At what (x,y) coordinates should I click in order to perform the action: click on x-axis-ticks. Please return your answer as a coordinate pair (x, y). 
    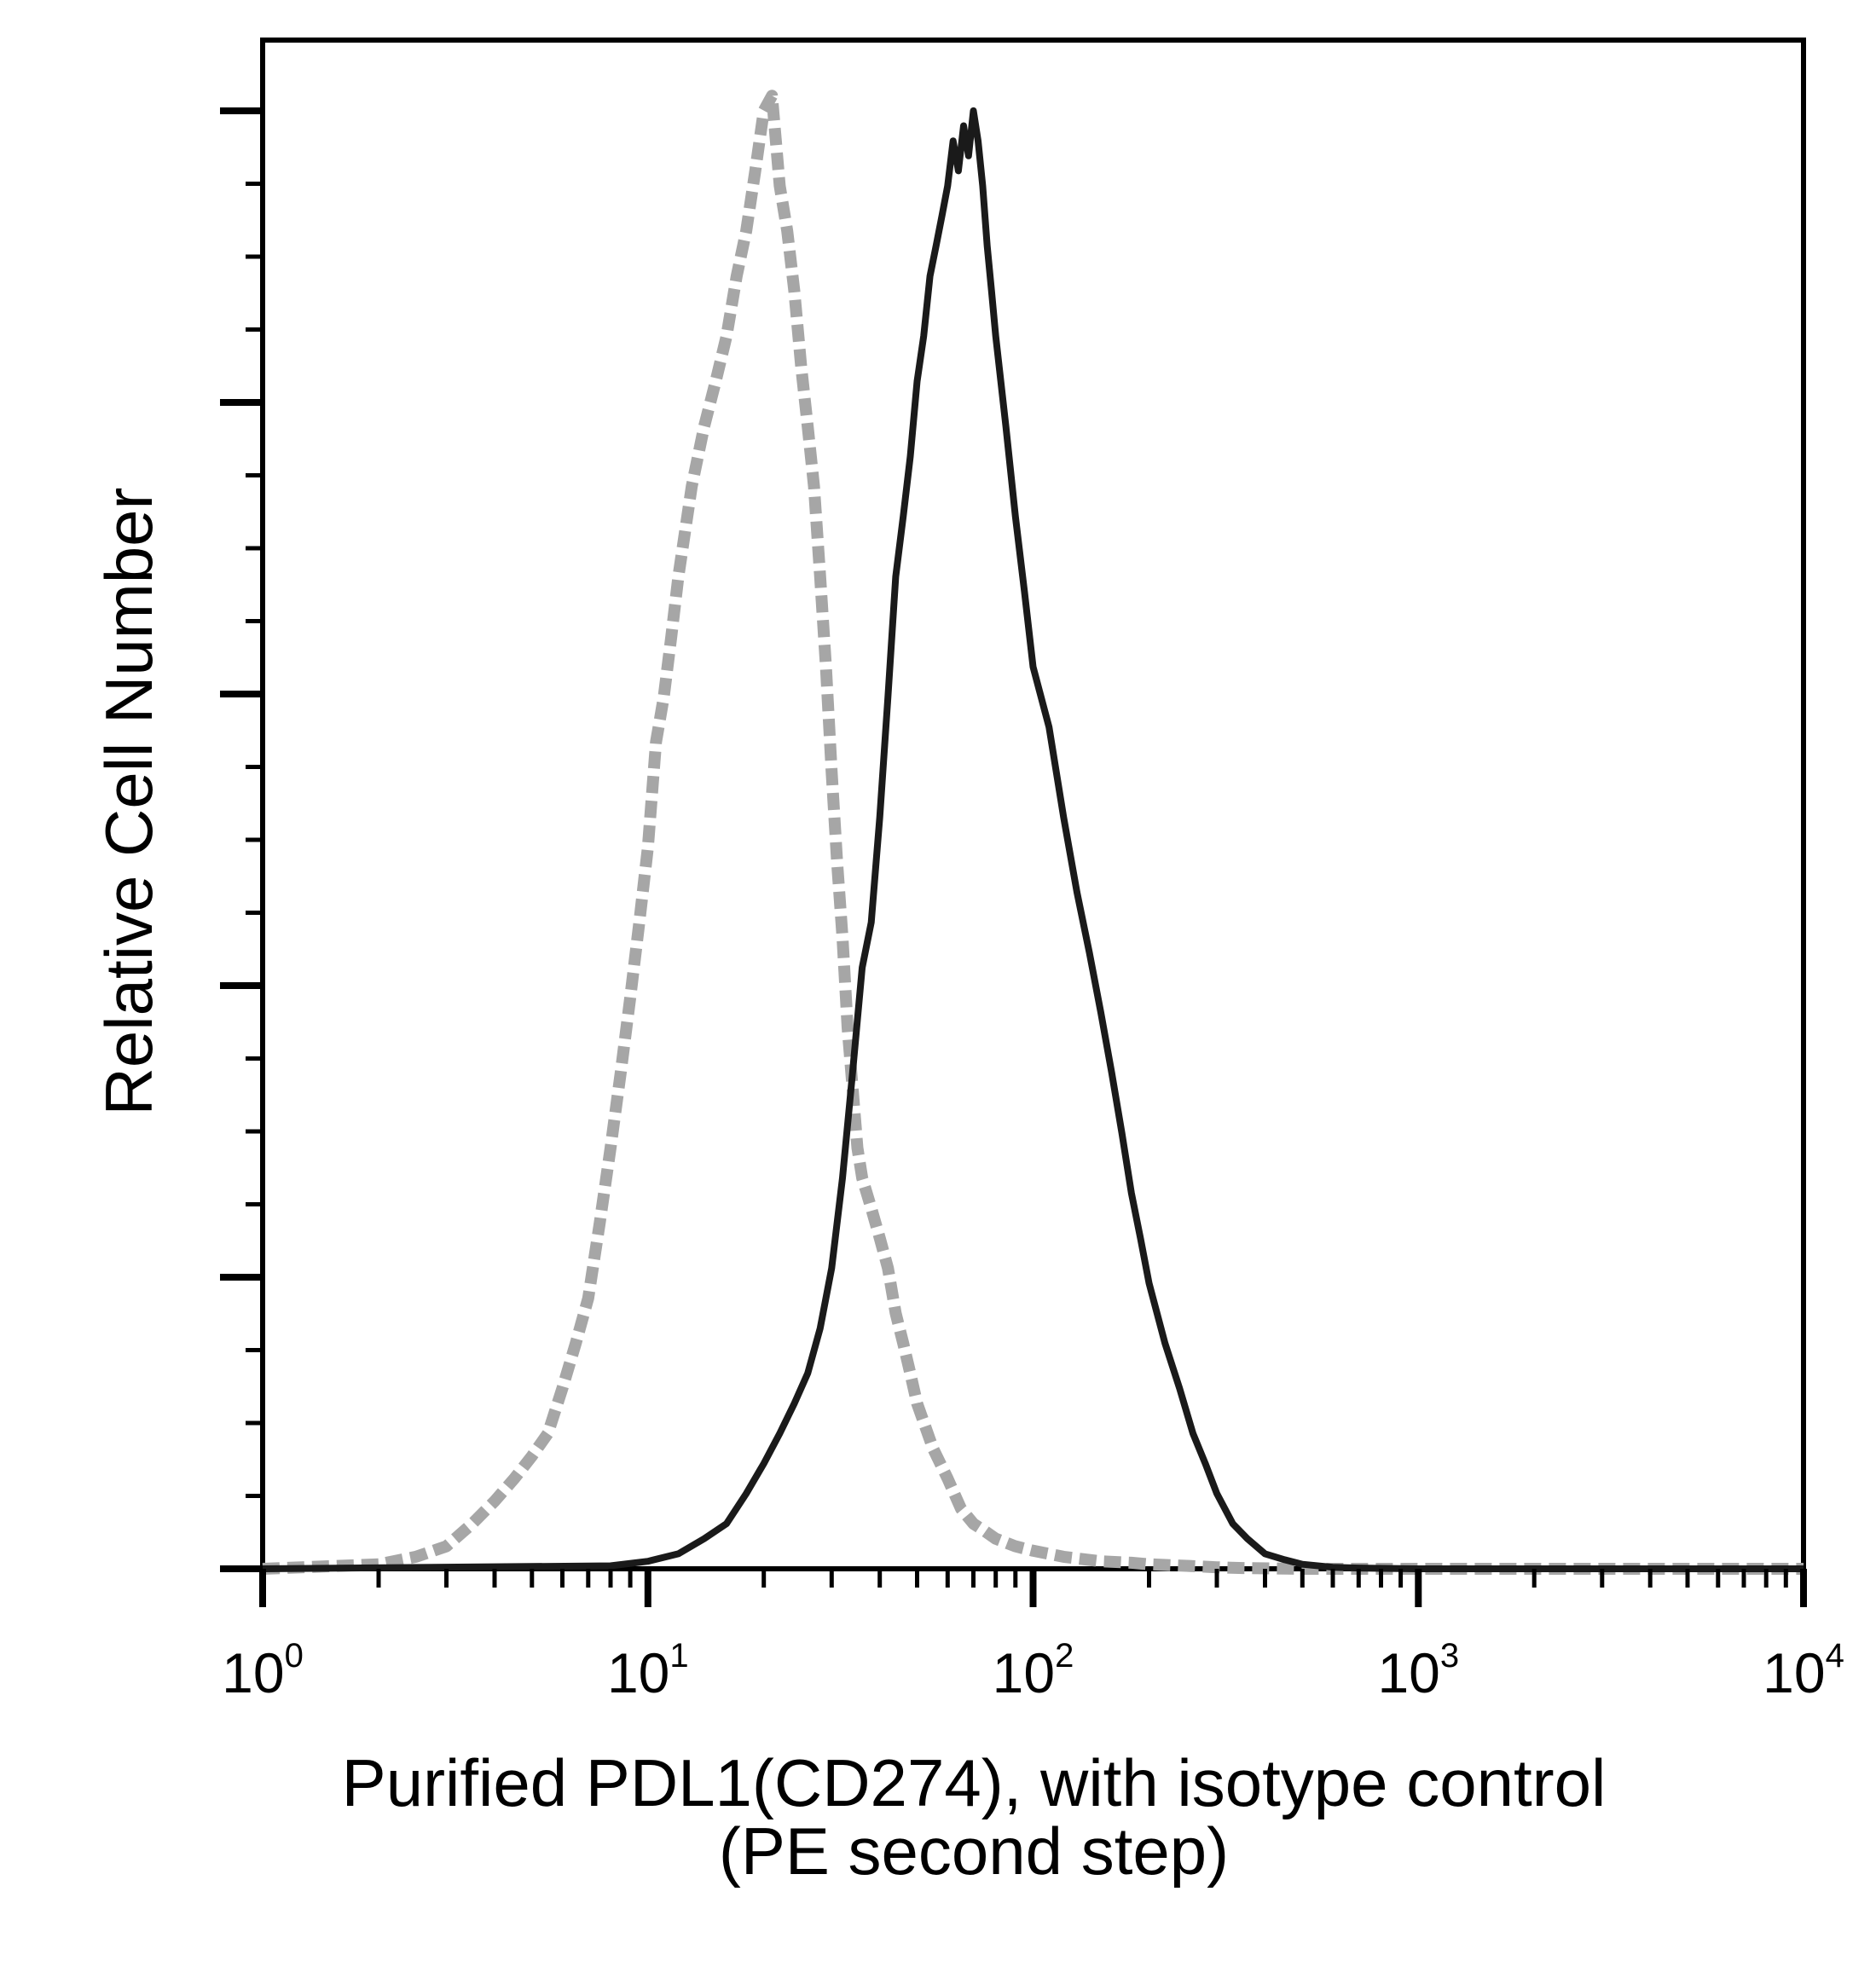
    Looking at the image, I should click on (1033, 1588).